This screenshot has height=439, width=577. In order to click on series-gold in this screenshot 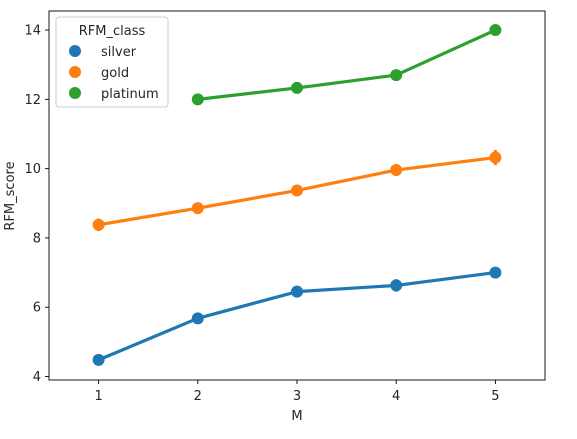, I will do `click(297, 190)`.